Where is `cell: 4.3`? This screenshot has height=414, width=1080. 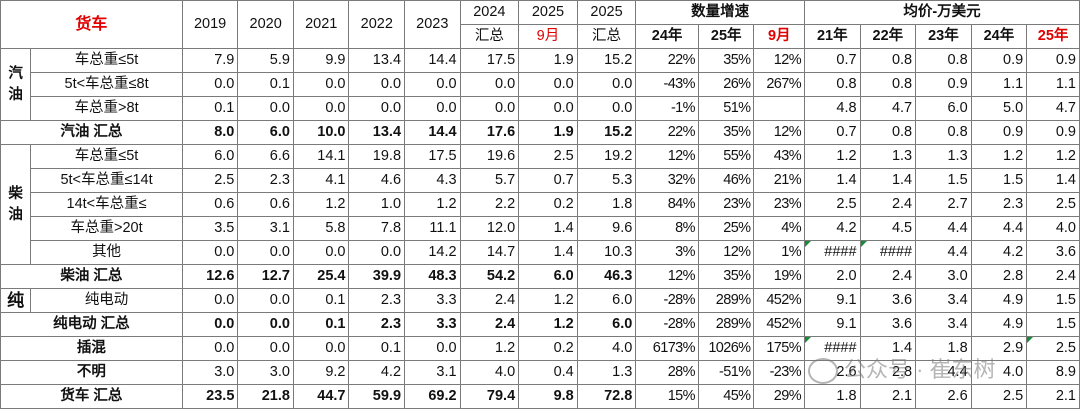
cell: 4.3 is located at coordinates (432, 180).